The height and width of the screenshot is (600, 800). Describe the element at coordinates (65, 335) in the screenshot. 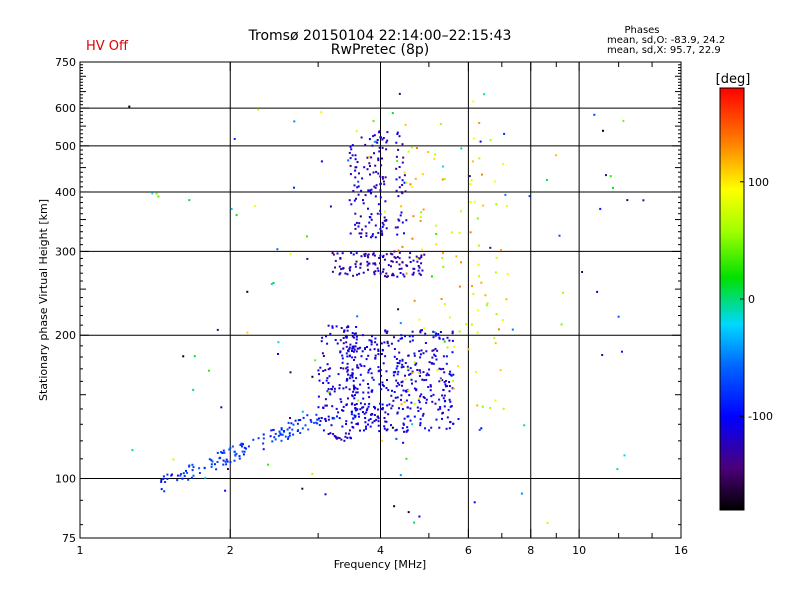

I see `y-tick-label: 200` at that location.